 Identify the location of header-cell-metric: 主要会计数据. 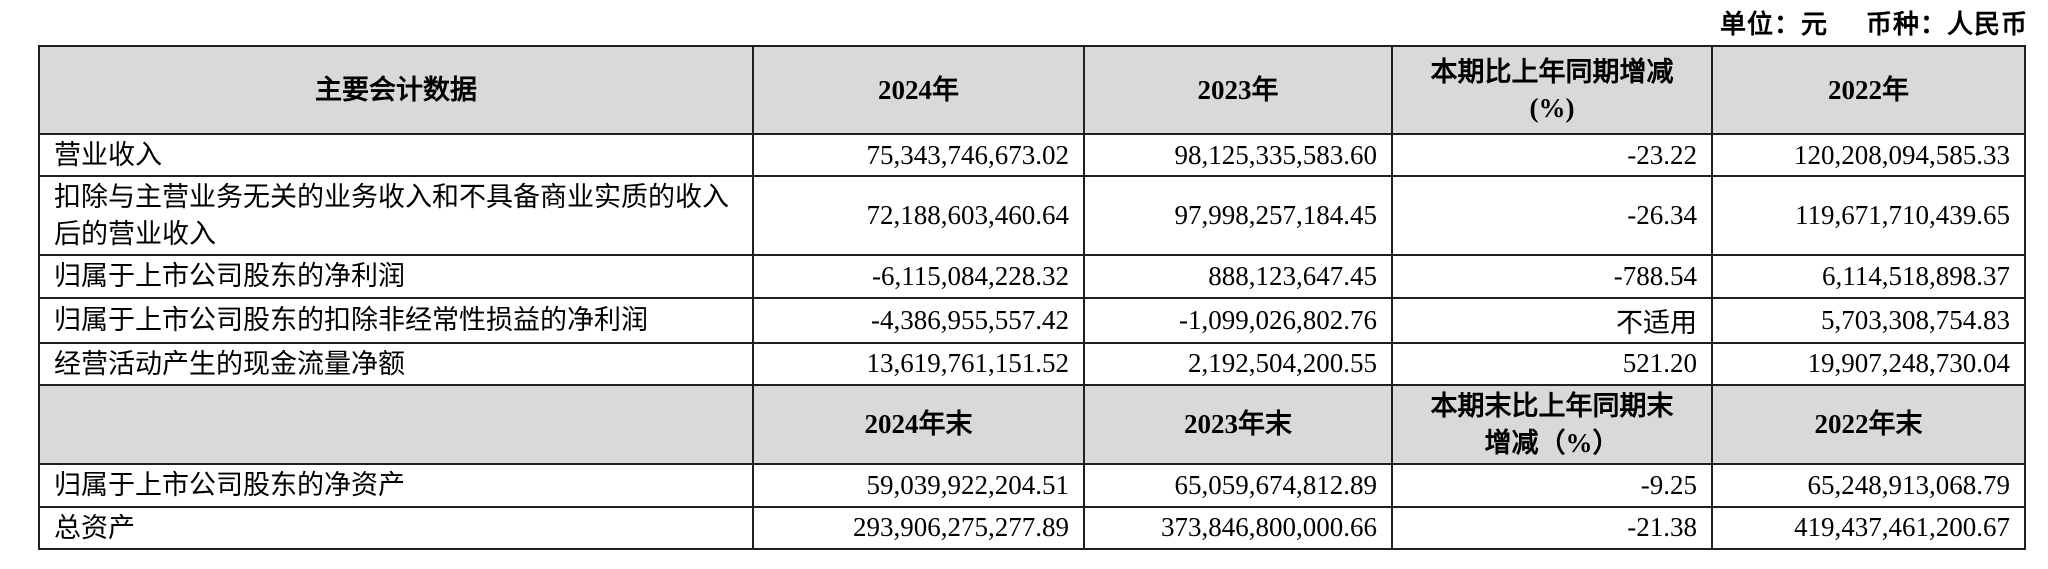
(396, 90).